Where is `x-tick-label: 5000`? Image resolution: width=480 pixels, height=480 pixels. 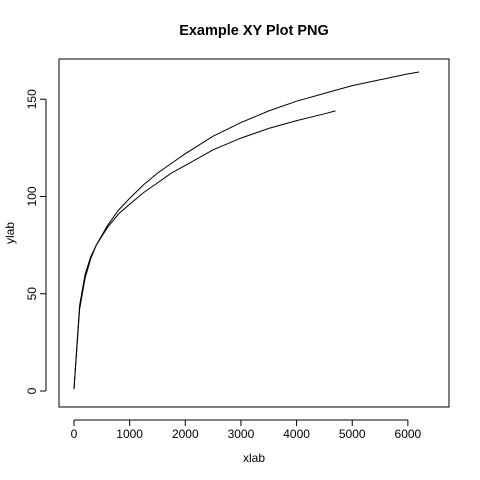
x-tick-label: 5000 is located at coordinates (352, 434).